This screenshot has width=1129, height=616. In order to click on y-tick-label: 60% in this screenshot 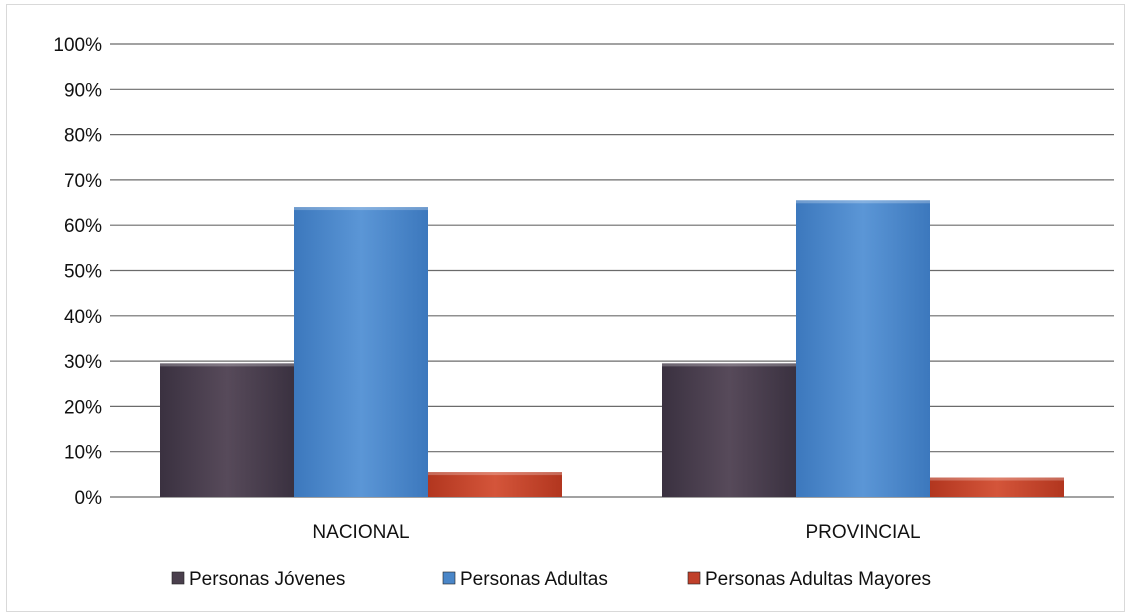, I will do `click(83, 226)`.